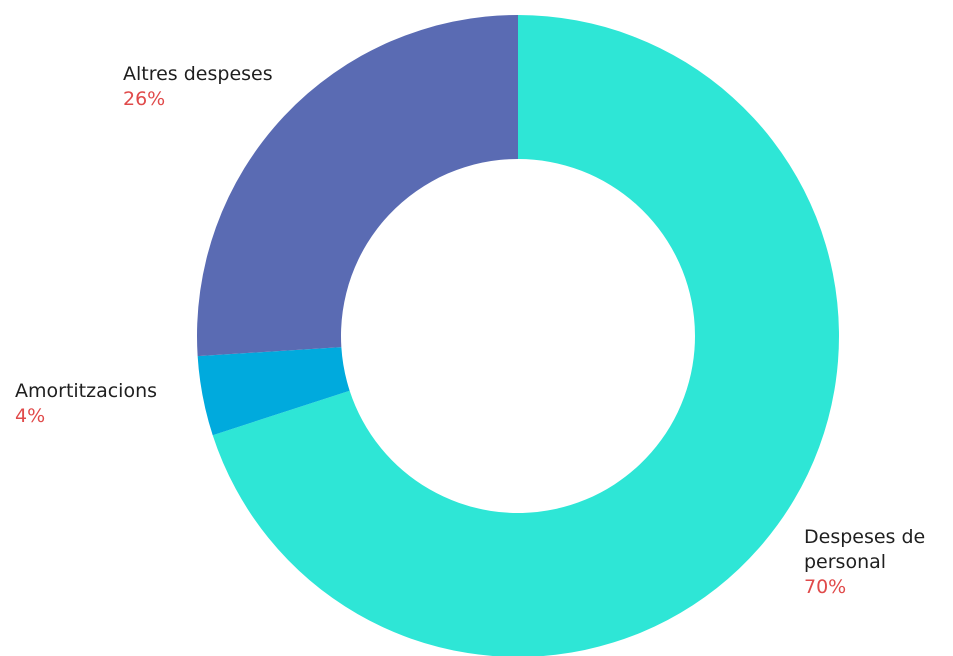 The image size is (953, 656). What do you see at coordinates (198, 86) in the screenshot?
I see `slice-label-2: Altres despeses 26%` at bounding box center [198, 86].